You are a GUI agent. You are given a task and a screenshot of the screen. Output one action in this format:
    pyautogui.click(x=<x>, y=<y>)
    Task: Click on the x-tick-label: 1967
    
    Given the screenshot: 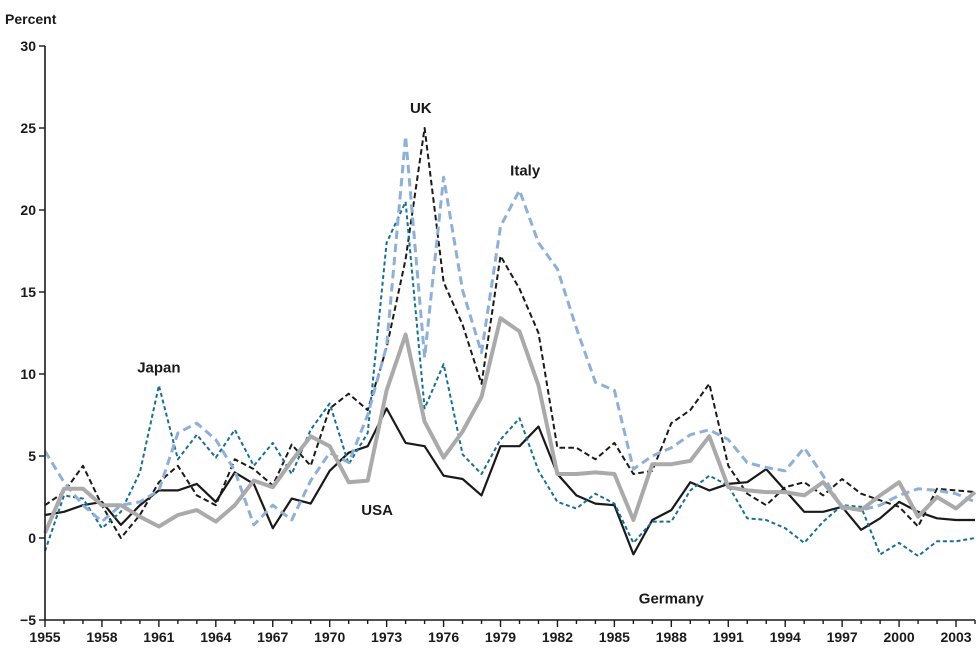 What is the action you would take?
    pyautogui.click(x=272, y=637)
    